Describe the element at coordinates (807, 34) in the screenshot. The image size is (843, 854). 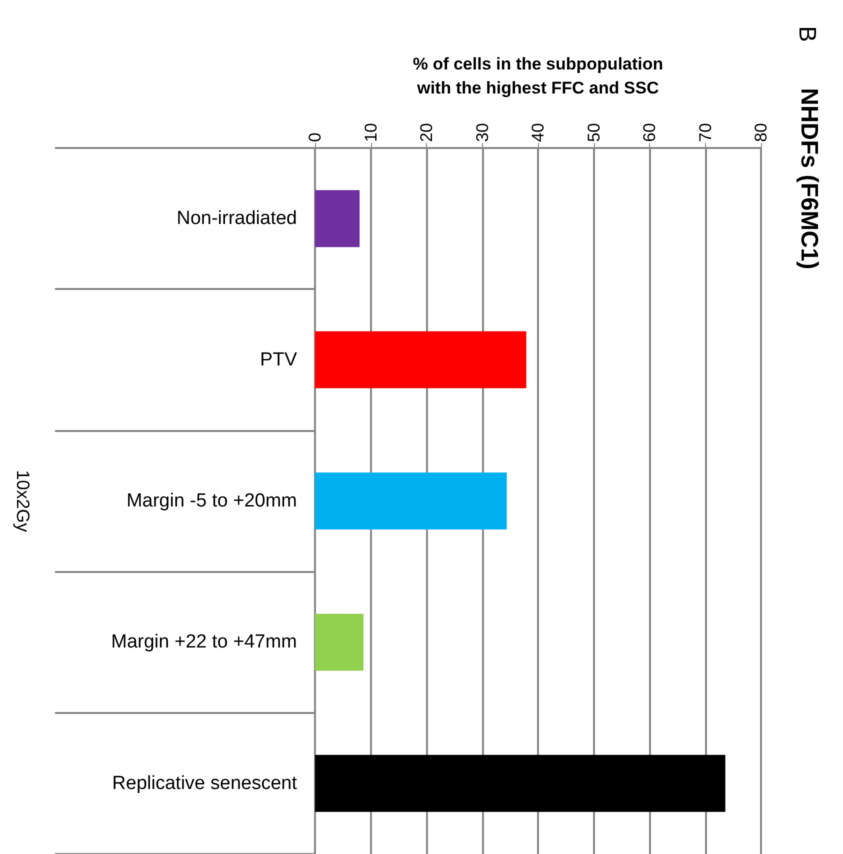
I see `text: B` at that location.